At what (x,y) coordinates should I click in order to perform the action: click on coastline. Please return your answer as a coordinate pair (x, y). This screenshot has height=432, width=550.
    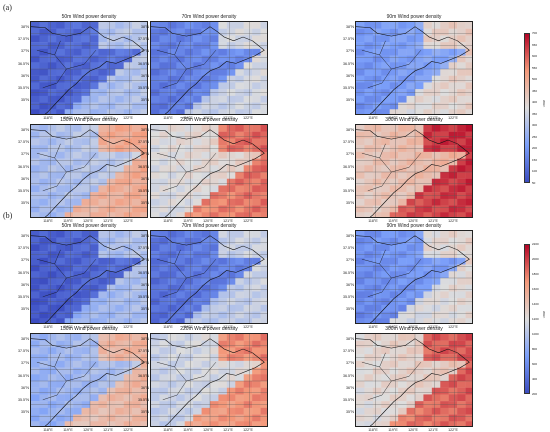
    Looking at the image, I should click on (413, 70).